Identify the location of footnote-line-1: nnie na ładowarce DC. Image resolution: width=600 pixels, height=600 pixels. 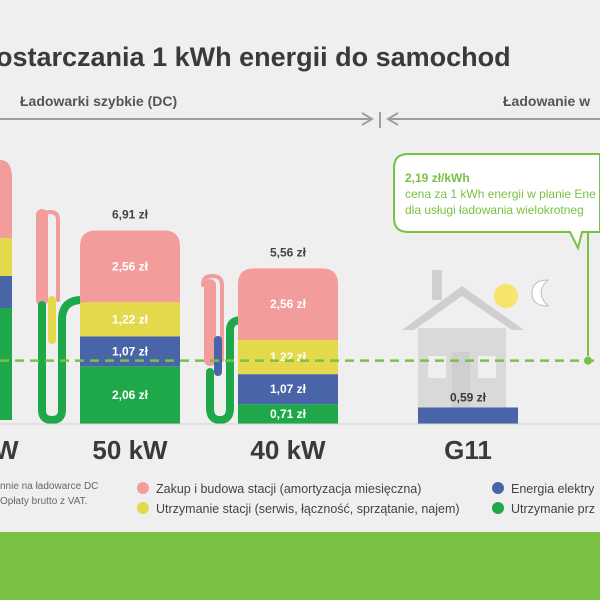
(49, 486).